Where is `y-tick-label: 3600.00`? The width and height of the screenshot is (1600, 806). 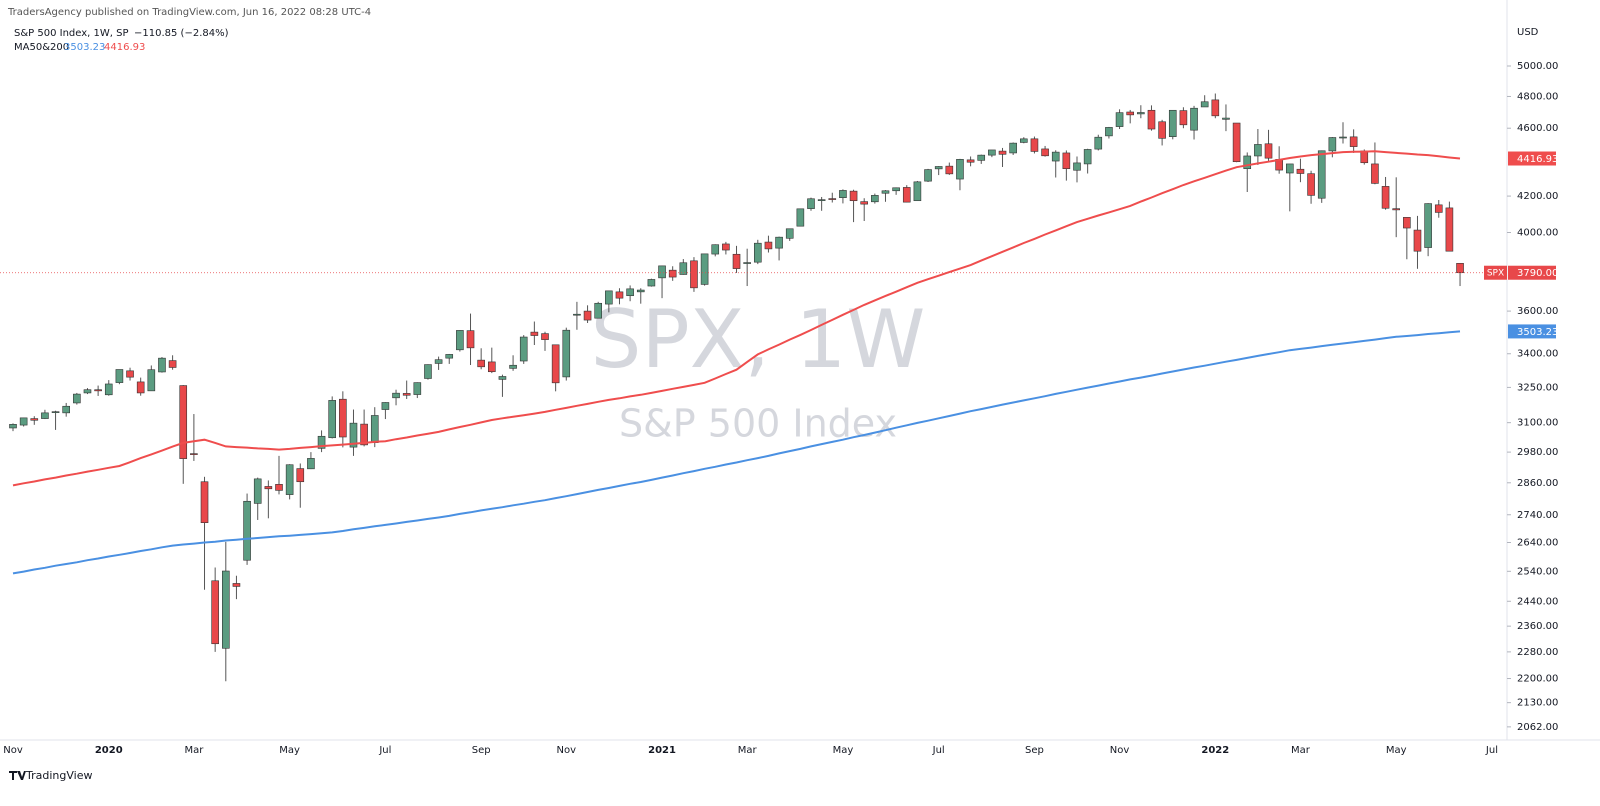
y-tick-label: 3600.00 is located at coordinates (1537, 311).